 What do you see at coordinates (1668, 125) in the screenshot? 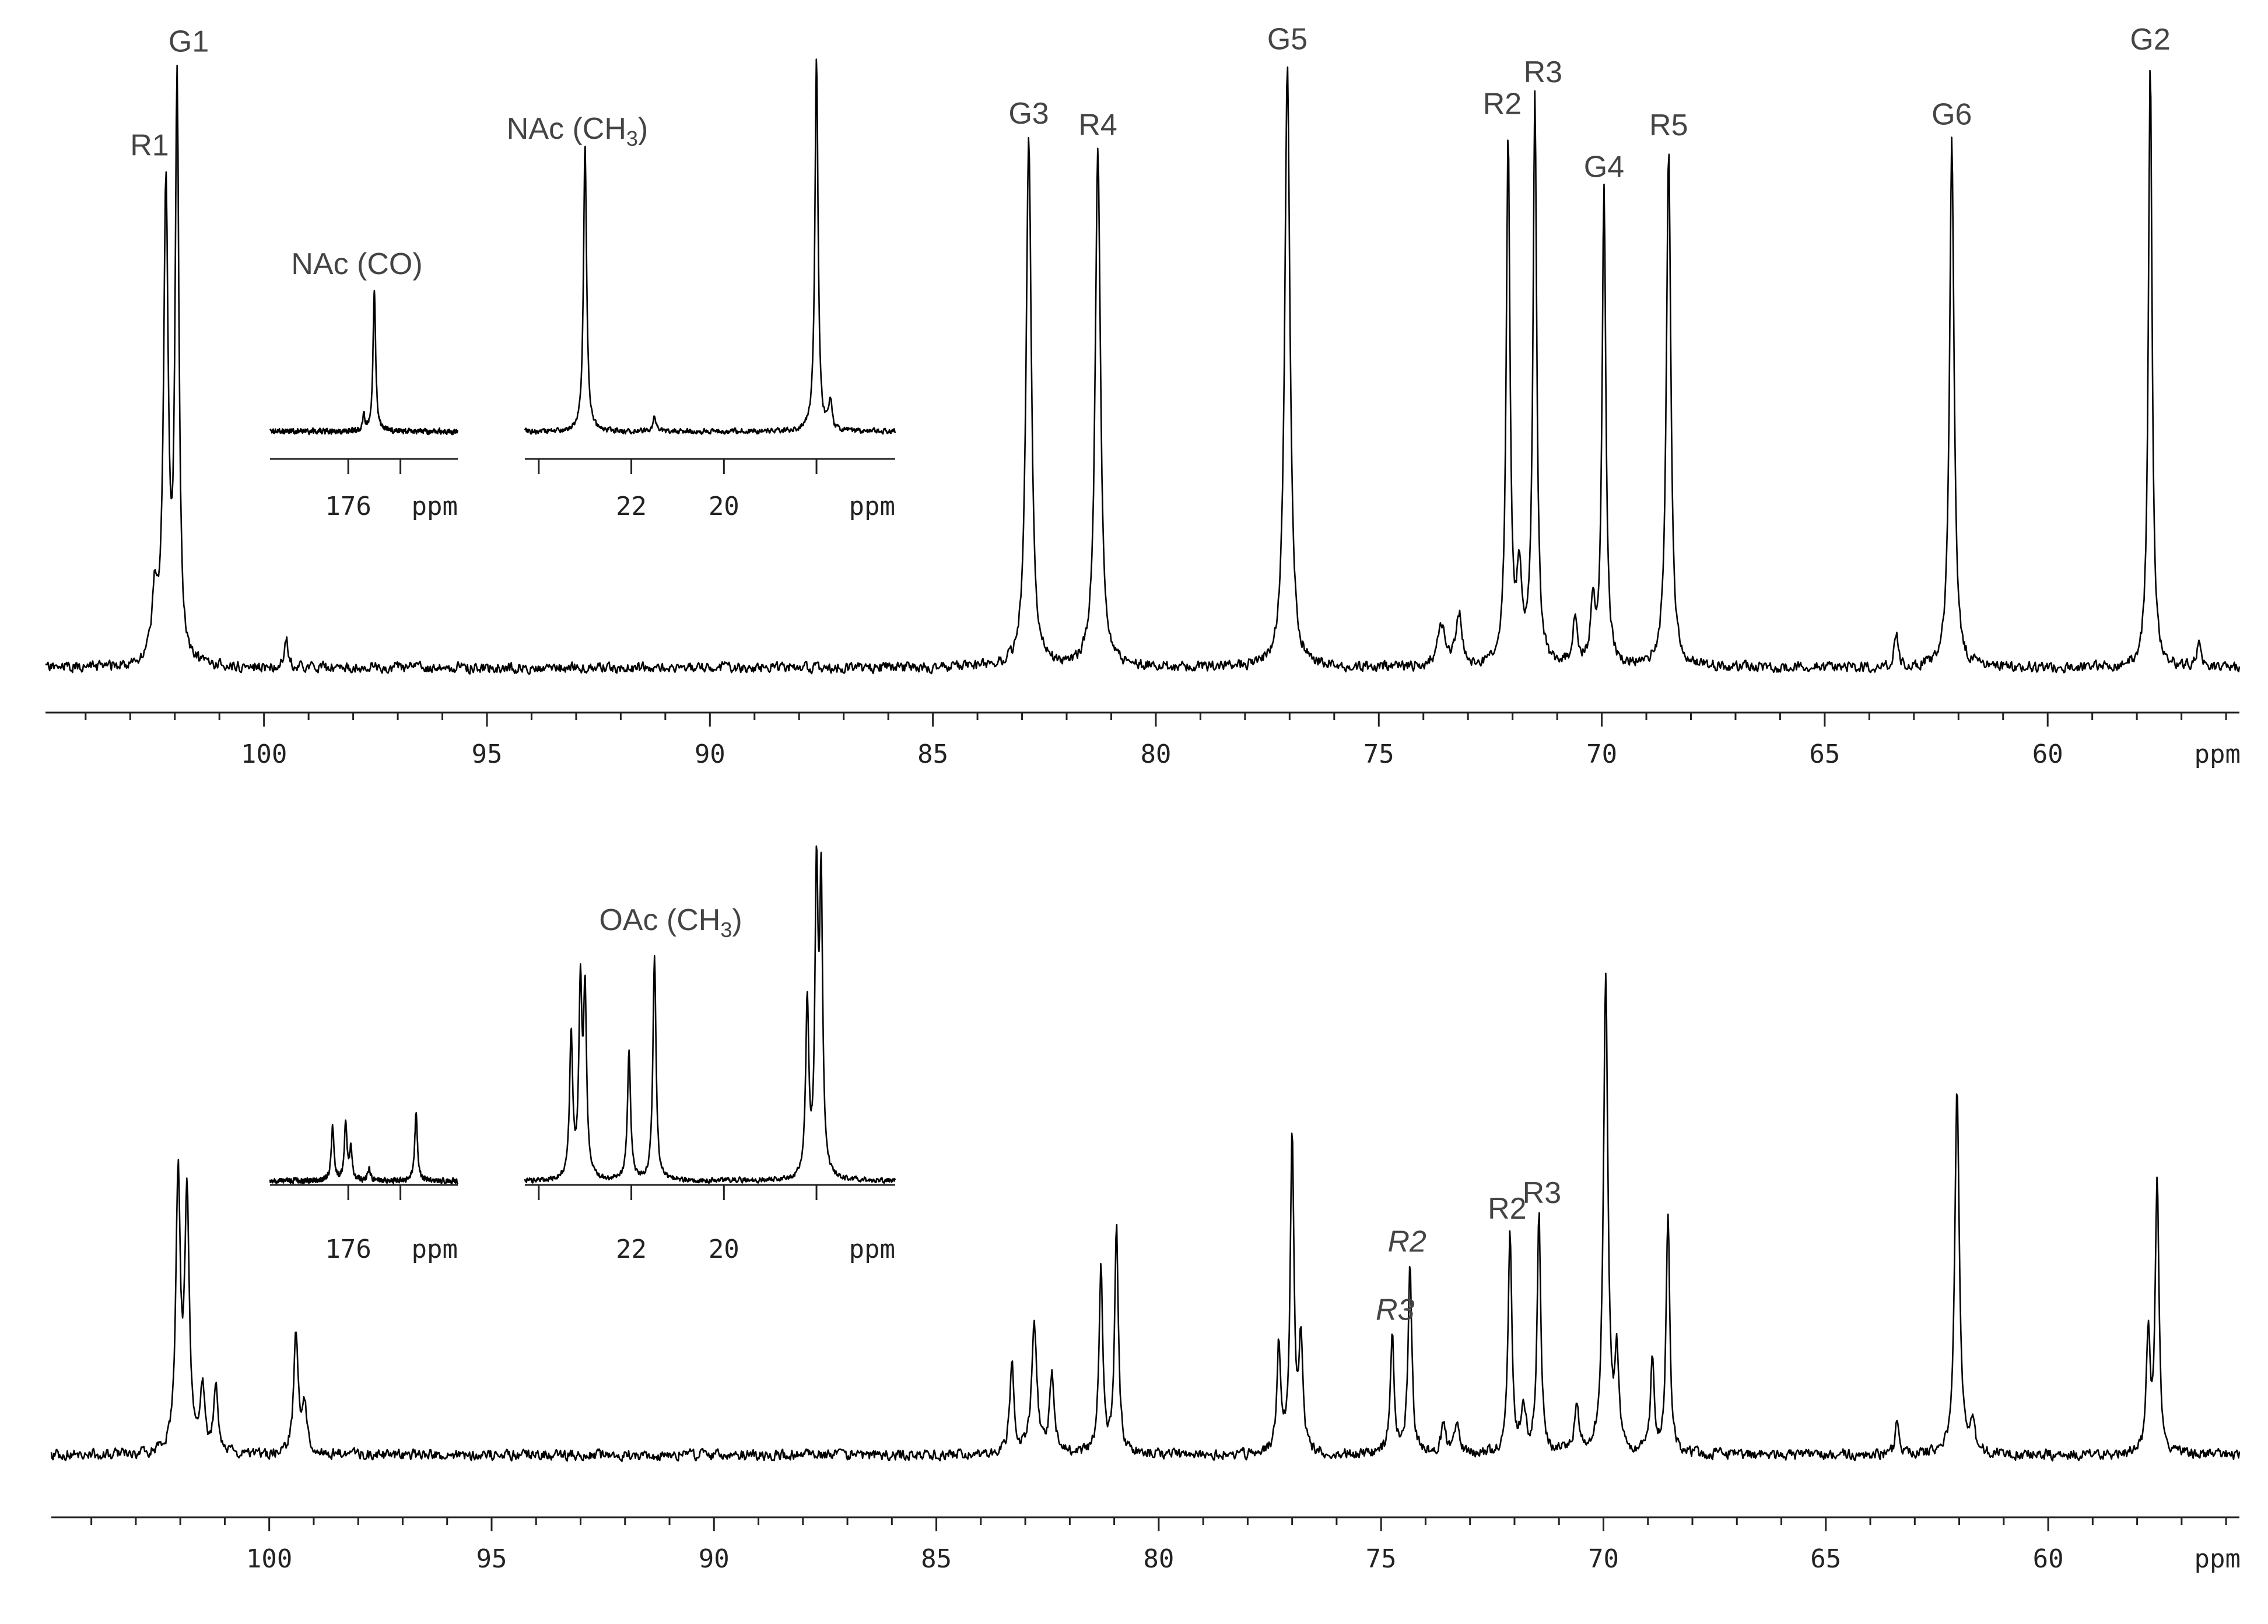
I see `peak-label-r5: R5` at bounding box center [1668, 125].